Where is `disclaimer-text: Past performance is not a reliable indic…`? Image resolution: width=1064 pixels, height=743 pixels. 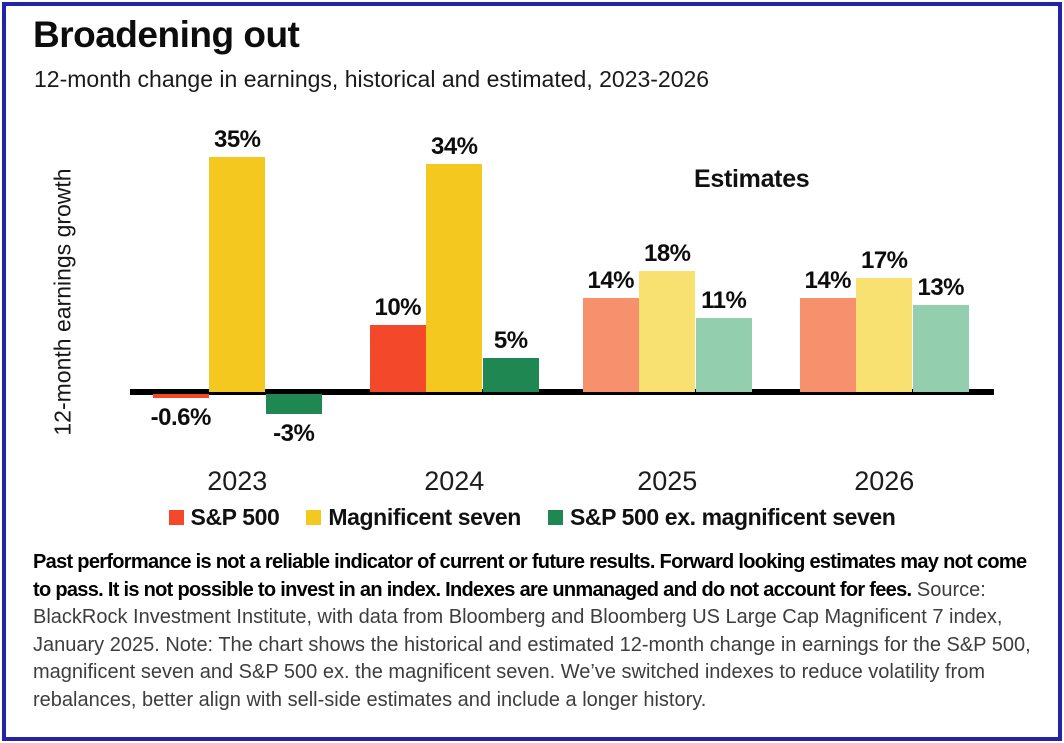 disclaimer-text: Past performance is not a reliable indic… is located at coordinates (530, 576).